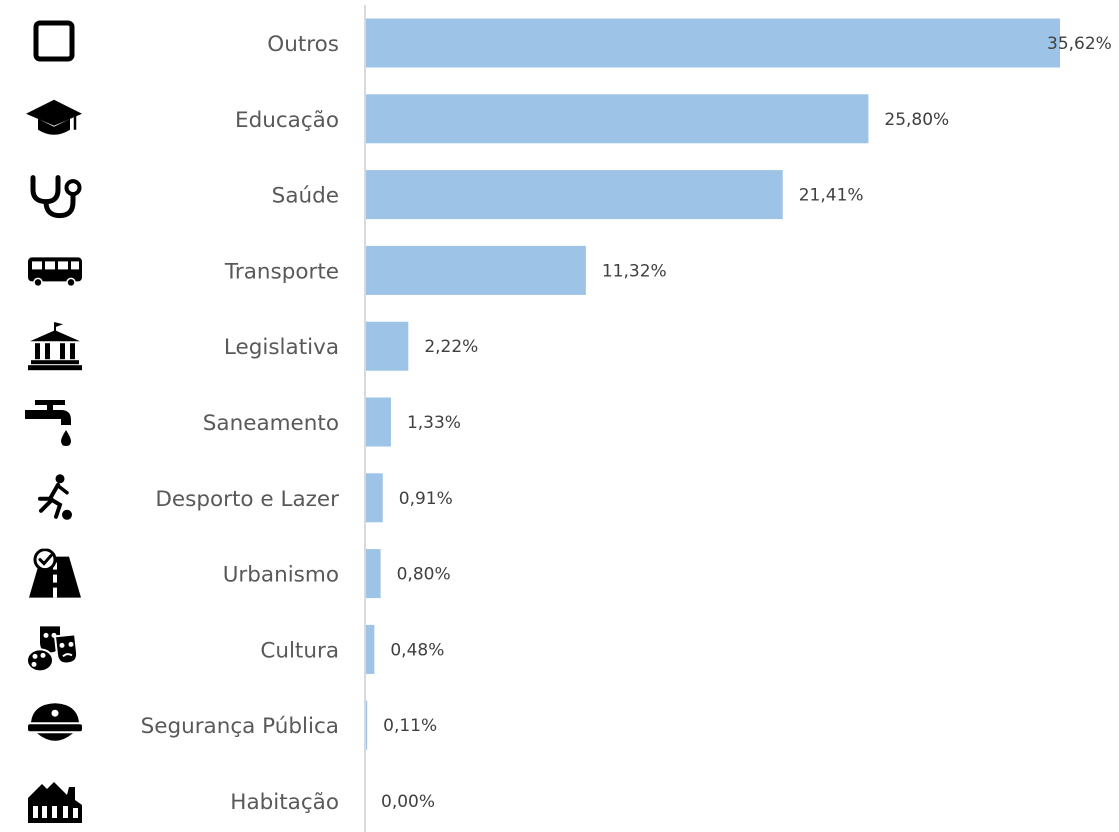  I want to click on value-label-educacao: 25,80%, so click(916, 120).